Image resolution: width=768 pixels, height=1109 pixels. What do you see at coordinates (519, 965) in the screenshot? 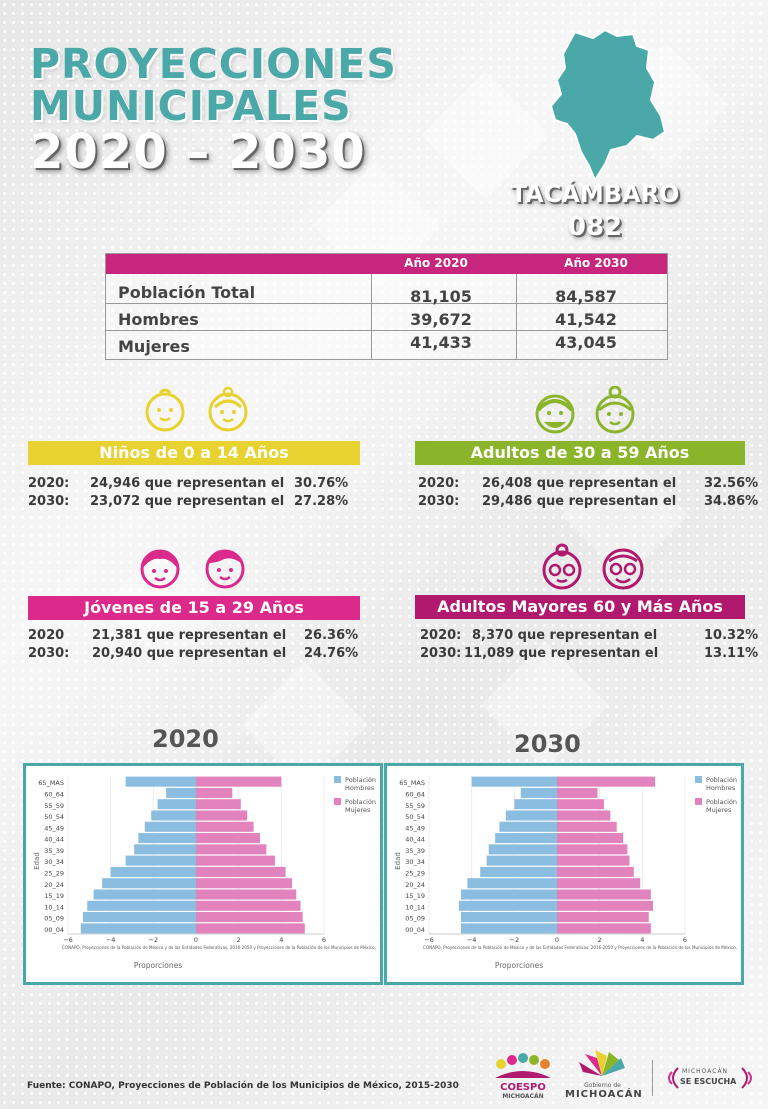
I see `x-axis-label: Proporciones` at bounding box center [519, 965].